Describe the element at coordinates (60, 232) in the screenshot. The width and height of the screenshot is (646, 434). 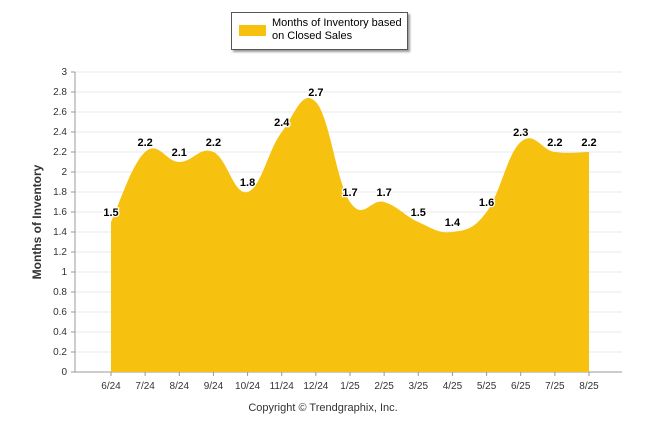
I see `y-tick-label: 1.4` at that location.